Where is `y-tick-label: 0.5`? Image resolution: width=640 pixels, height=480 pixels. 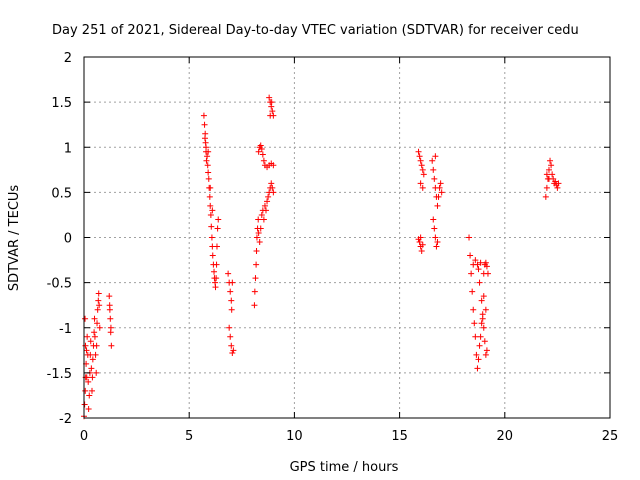 y-tick-label: 0.5 is located at coordinates (61, 193).